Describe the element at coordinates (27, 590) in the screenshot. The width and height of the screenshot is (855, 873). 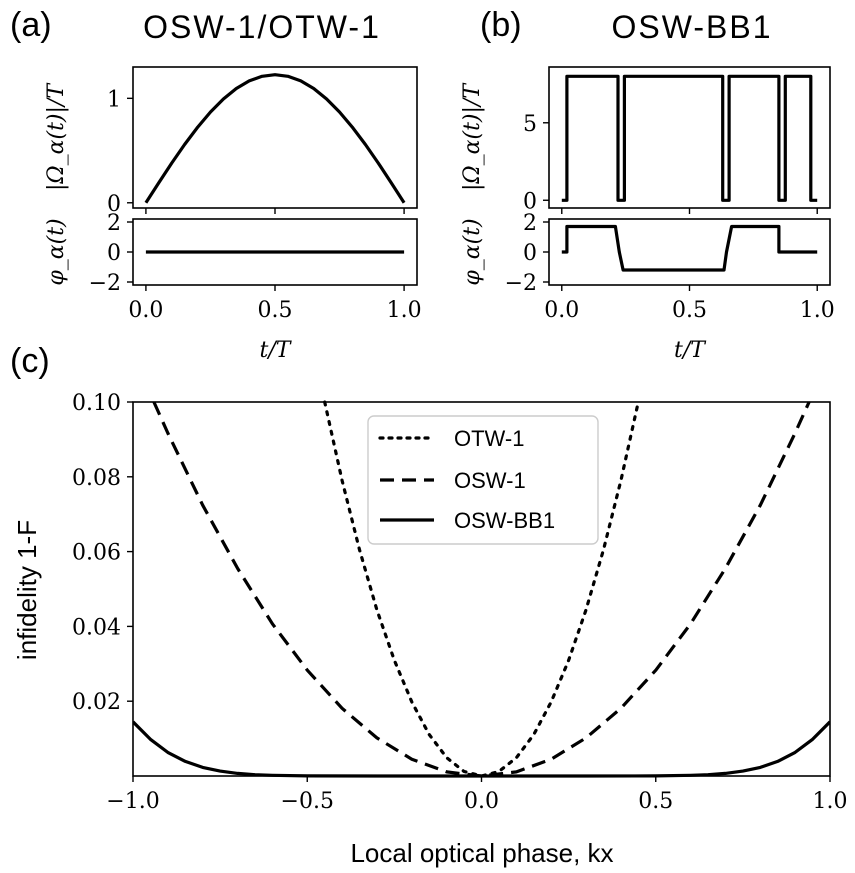
I see `y-axis-label-c: infidelity 1-F` at that location.